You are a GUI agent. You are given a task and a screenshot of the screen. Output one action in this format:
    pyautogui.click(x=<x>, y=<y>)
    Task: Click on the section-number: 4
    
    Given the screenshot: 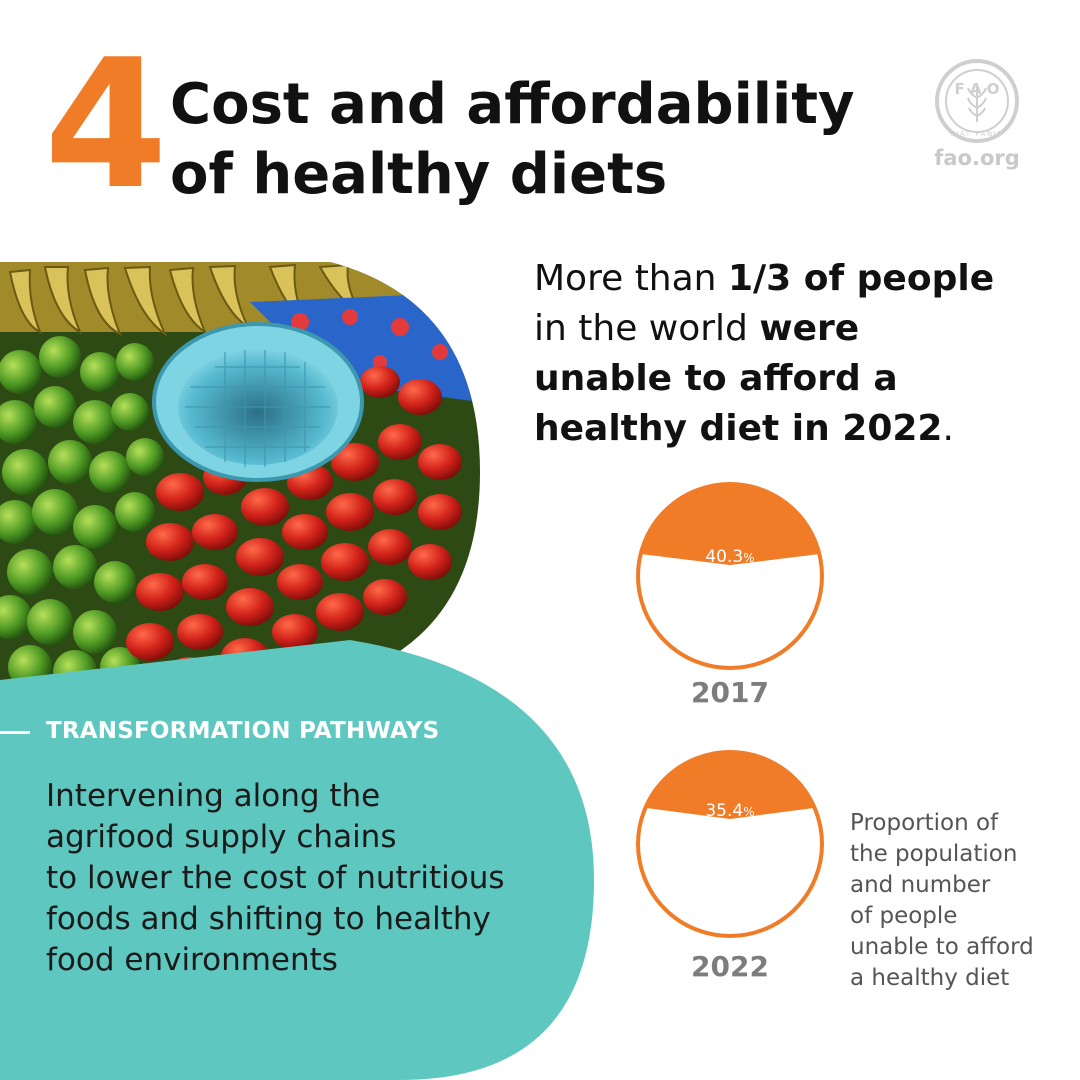 What is the action you would take?
    pyautogui.click(x=106, y=124)
    